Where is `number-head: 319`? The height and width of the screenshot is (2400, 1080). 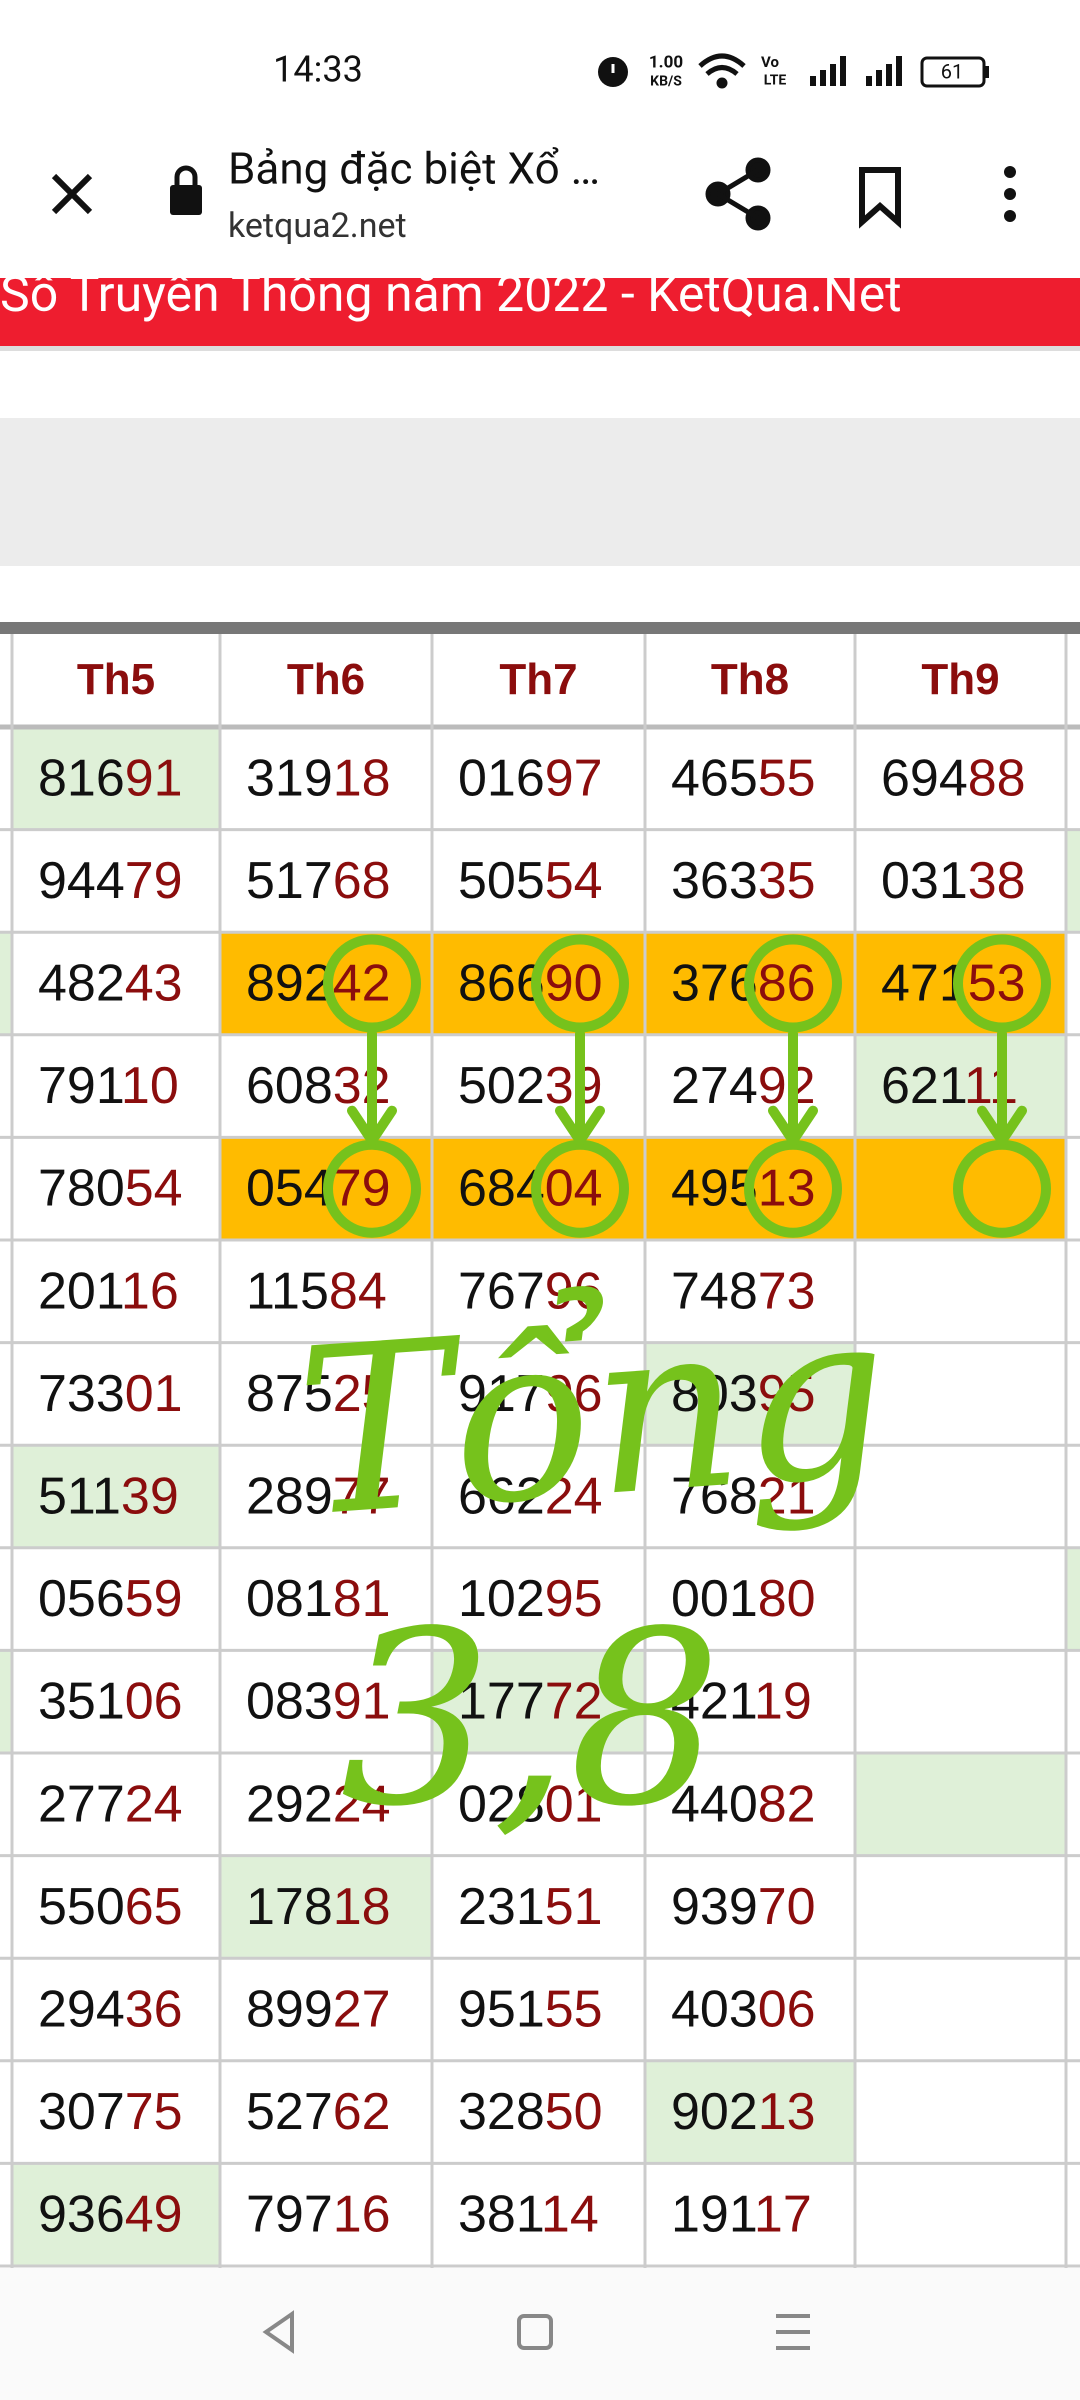
number-head: 319 is located at coordinates (289, 778).